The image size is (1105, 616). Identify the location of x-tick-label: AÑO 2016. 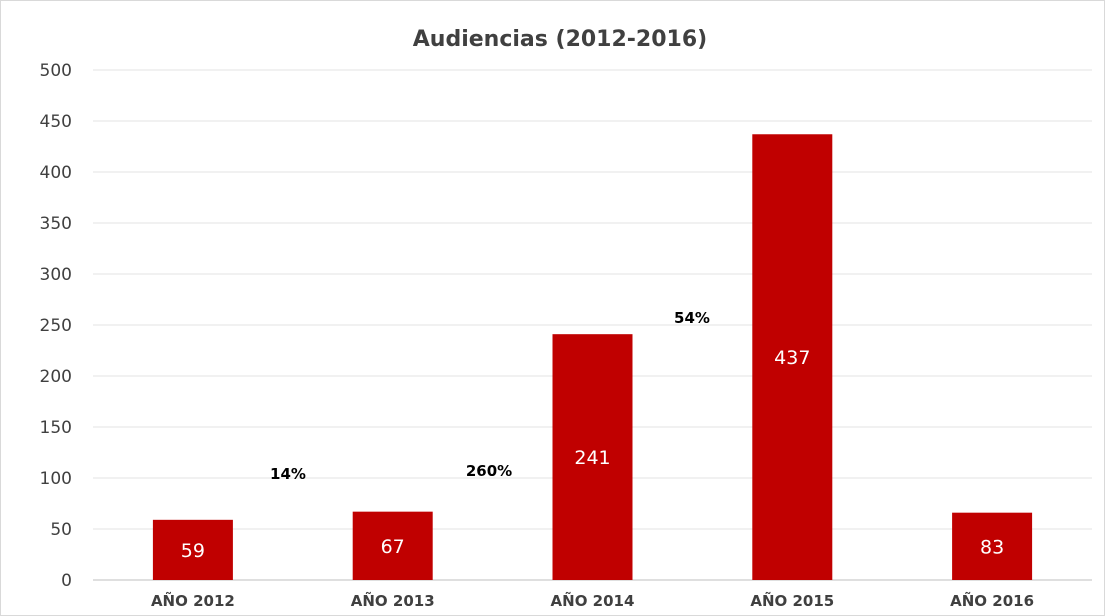
(992, 600).